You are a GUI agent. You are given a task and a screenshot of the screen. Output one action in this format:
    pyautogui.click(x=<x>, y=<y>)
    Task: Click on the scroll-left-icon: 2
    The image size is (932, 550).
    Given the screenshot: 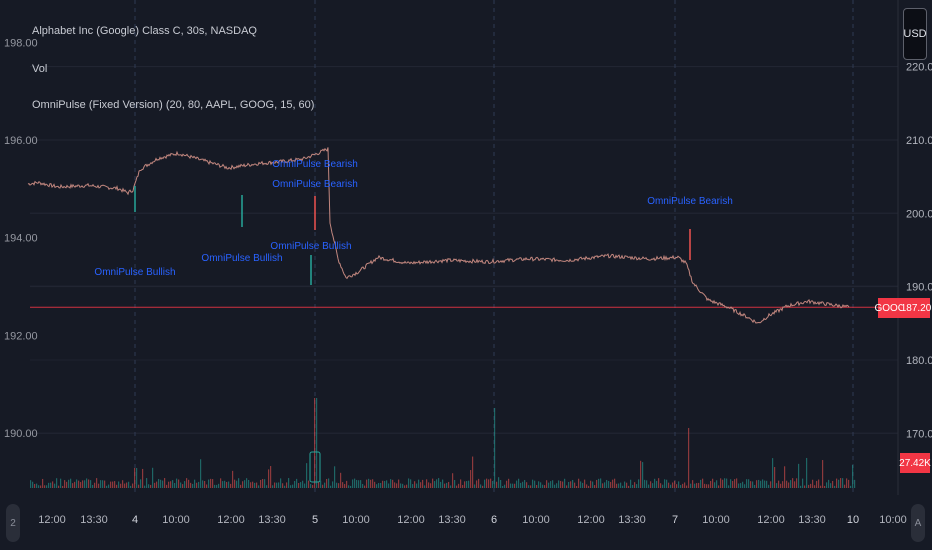 What is the action you would take?
    pyautogui.click(x=13, y=523)
    